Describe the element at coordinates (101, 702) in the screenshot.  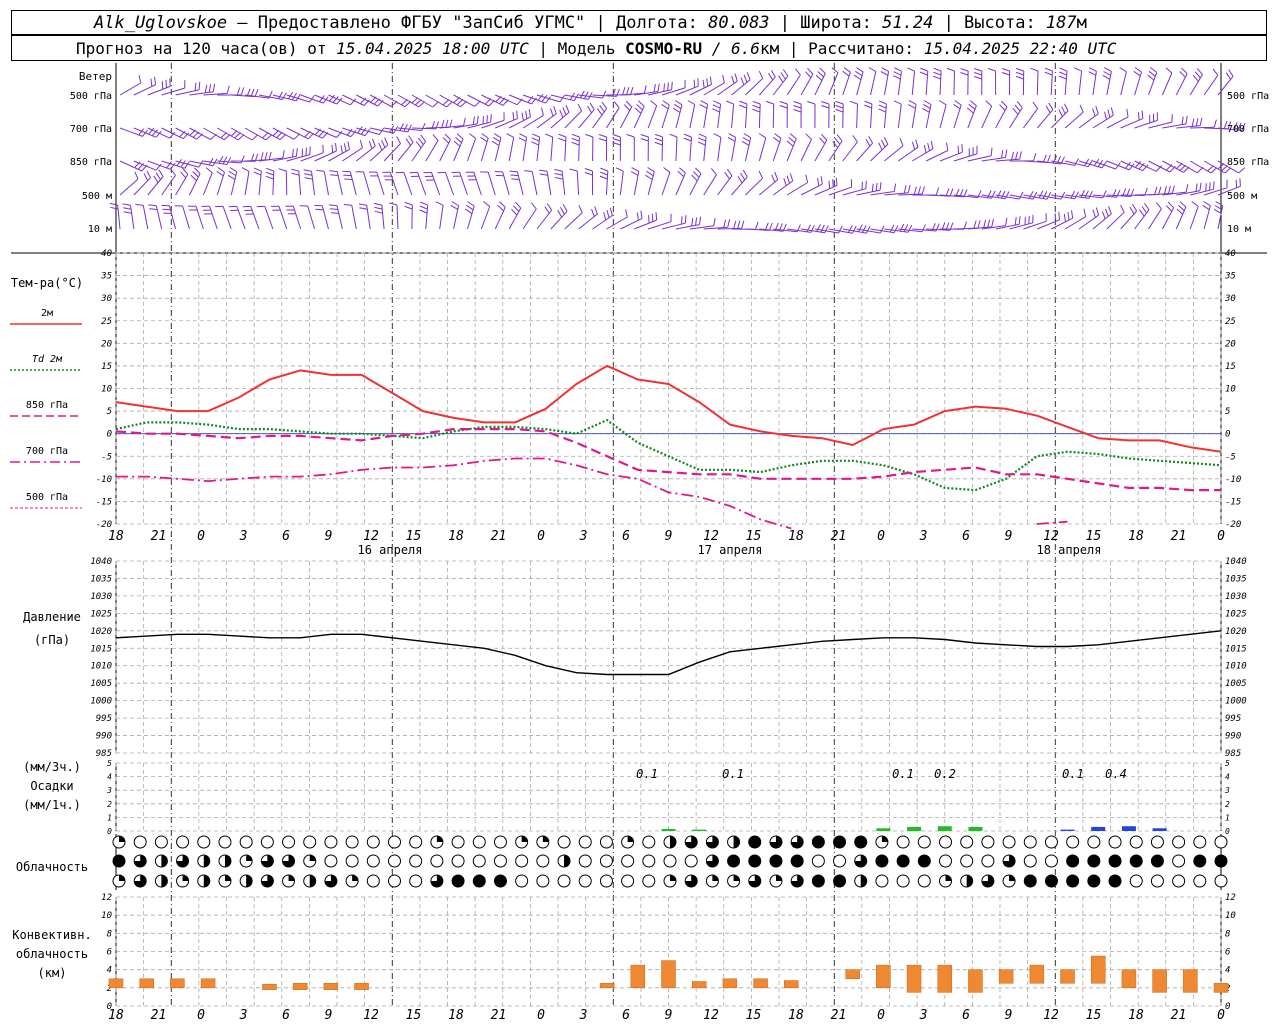
I see `pres-tick-left: 1000` at that location.